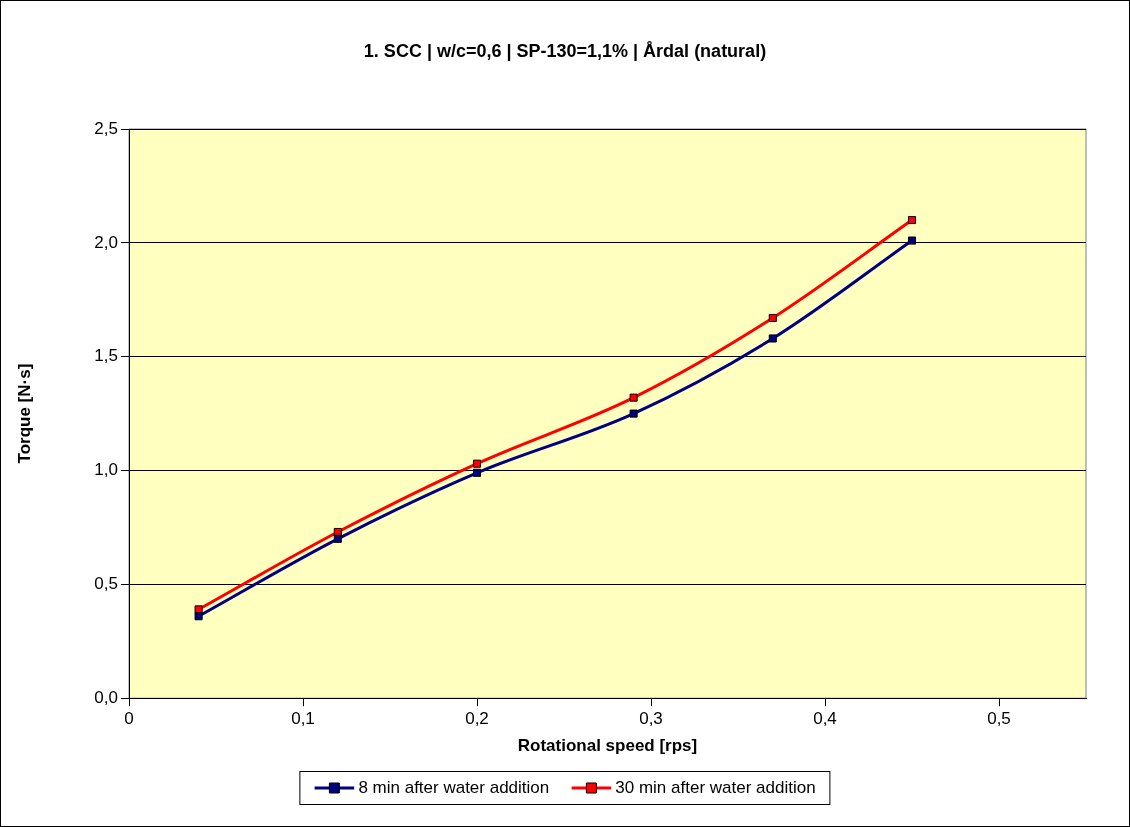 This screenshot has width=1130, height=827. I want to click on y-tick-label: 1,0, so click(106, 470).